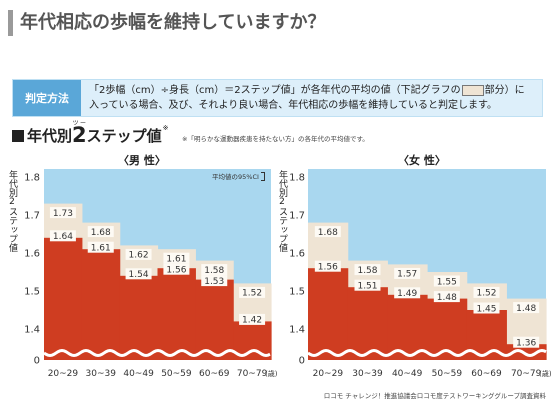 This screenshot has width=555, height=405. I want to click on heading-text-end: ステップ値, so click(124, 136).